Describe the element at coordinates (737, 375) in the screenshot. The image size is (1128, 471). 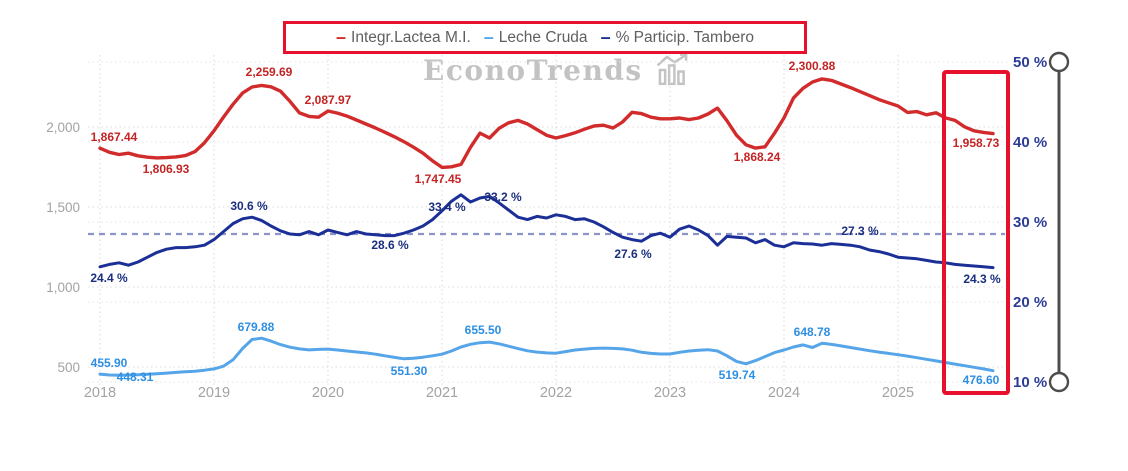
I see `data-label: 519.74` at that location.